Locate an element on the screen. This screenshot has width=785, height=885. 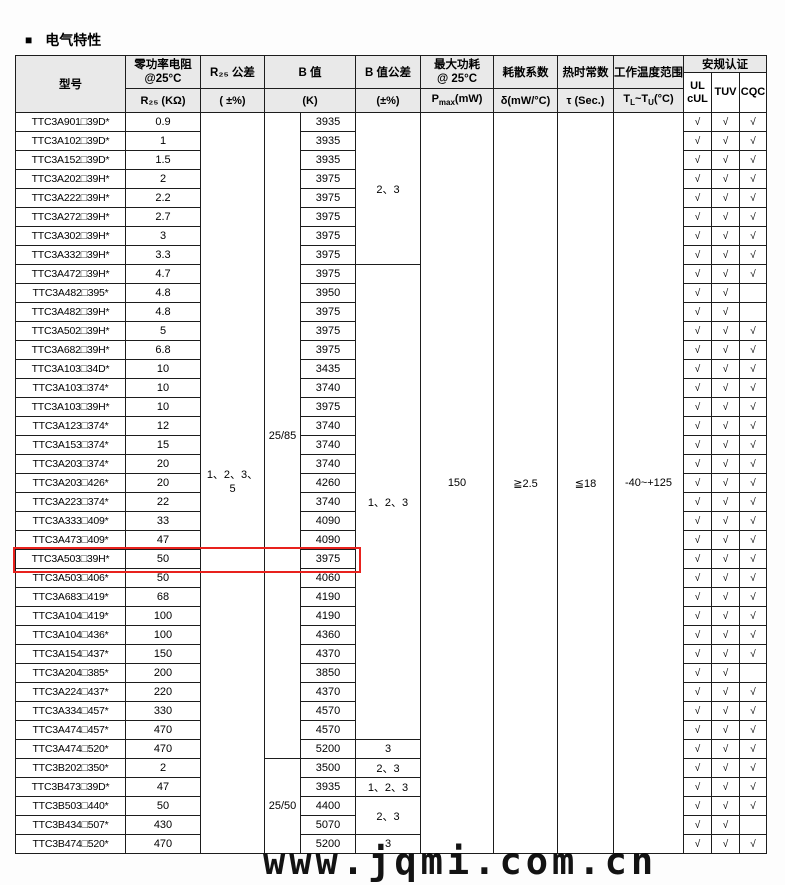
model-cell: TTC3A473□409* is located at coordinates (70, 540).